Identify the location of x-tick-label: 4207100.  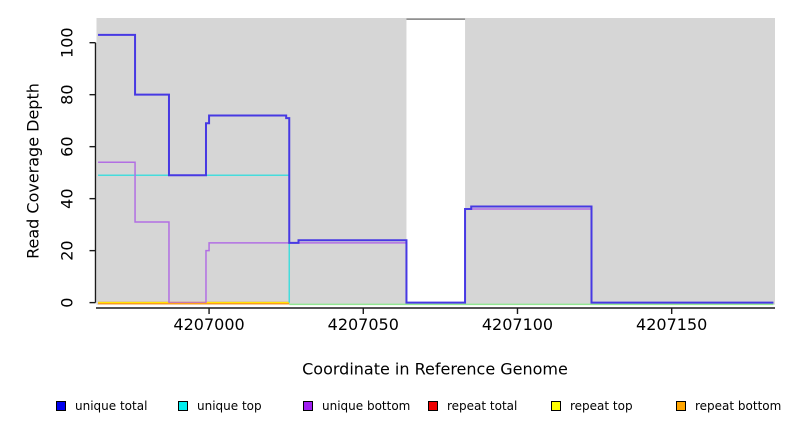
(517, 324).